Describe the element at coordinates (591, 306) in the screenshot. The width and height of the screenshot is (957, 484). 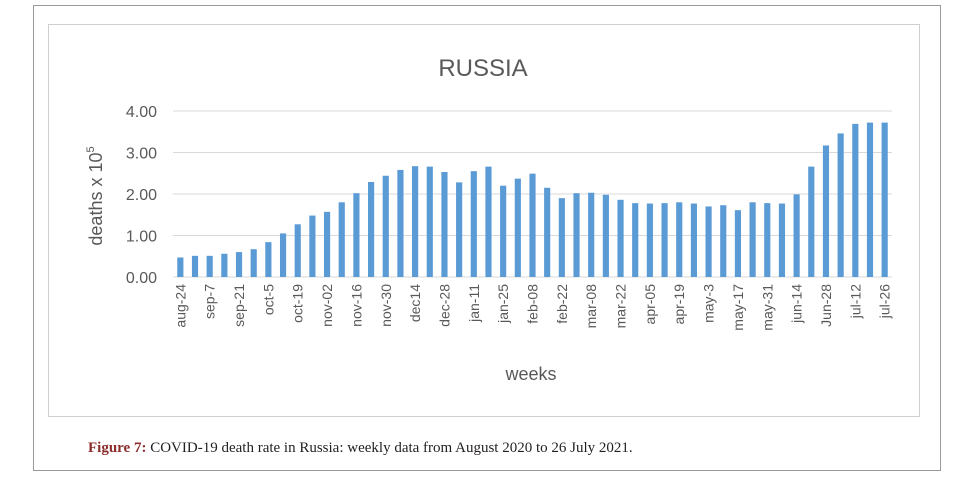
I see `x-tick-label: mar-08` at that location.